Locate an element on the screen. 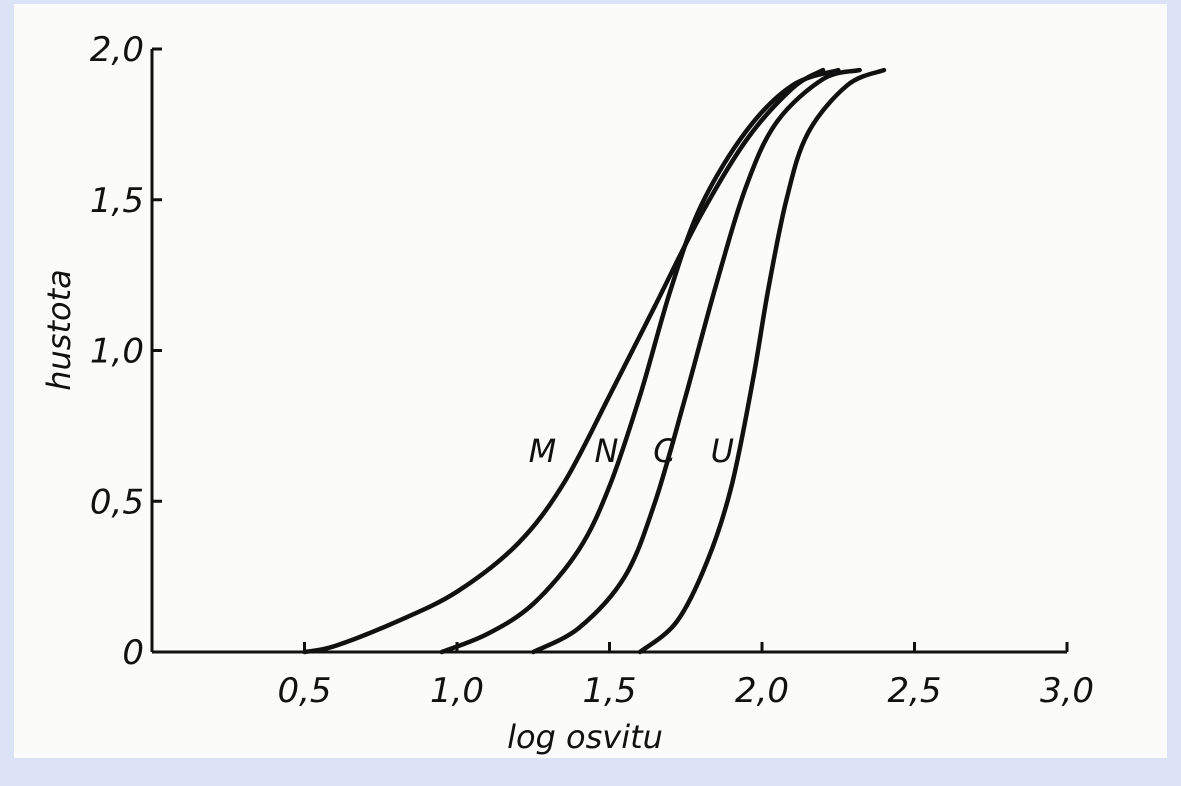 This screenshot has width=1181, height=786. x-tick-label: 0,5 is located at coordinates (304, 691).